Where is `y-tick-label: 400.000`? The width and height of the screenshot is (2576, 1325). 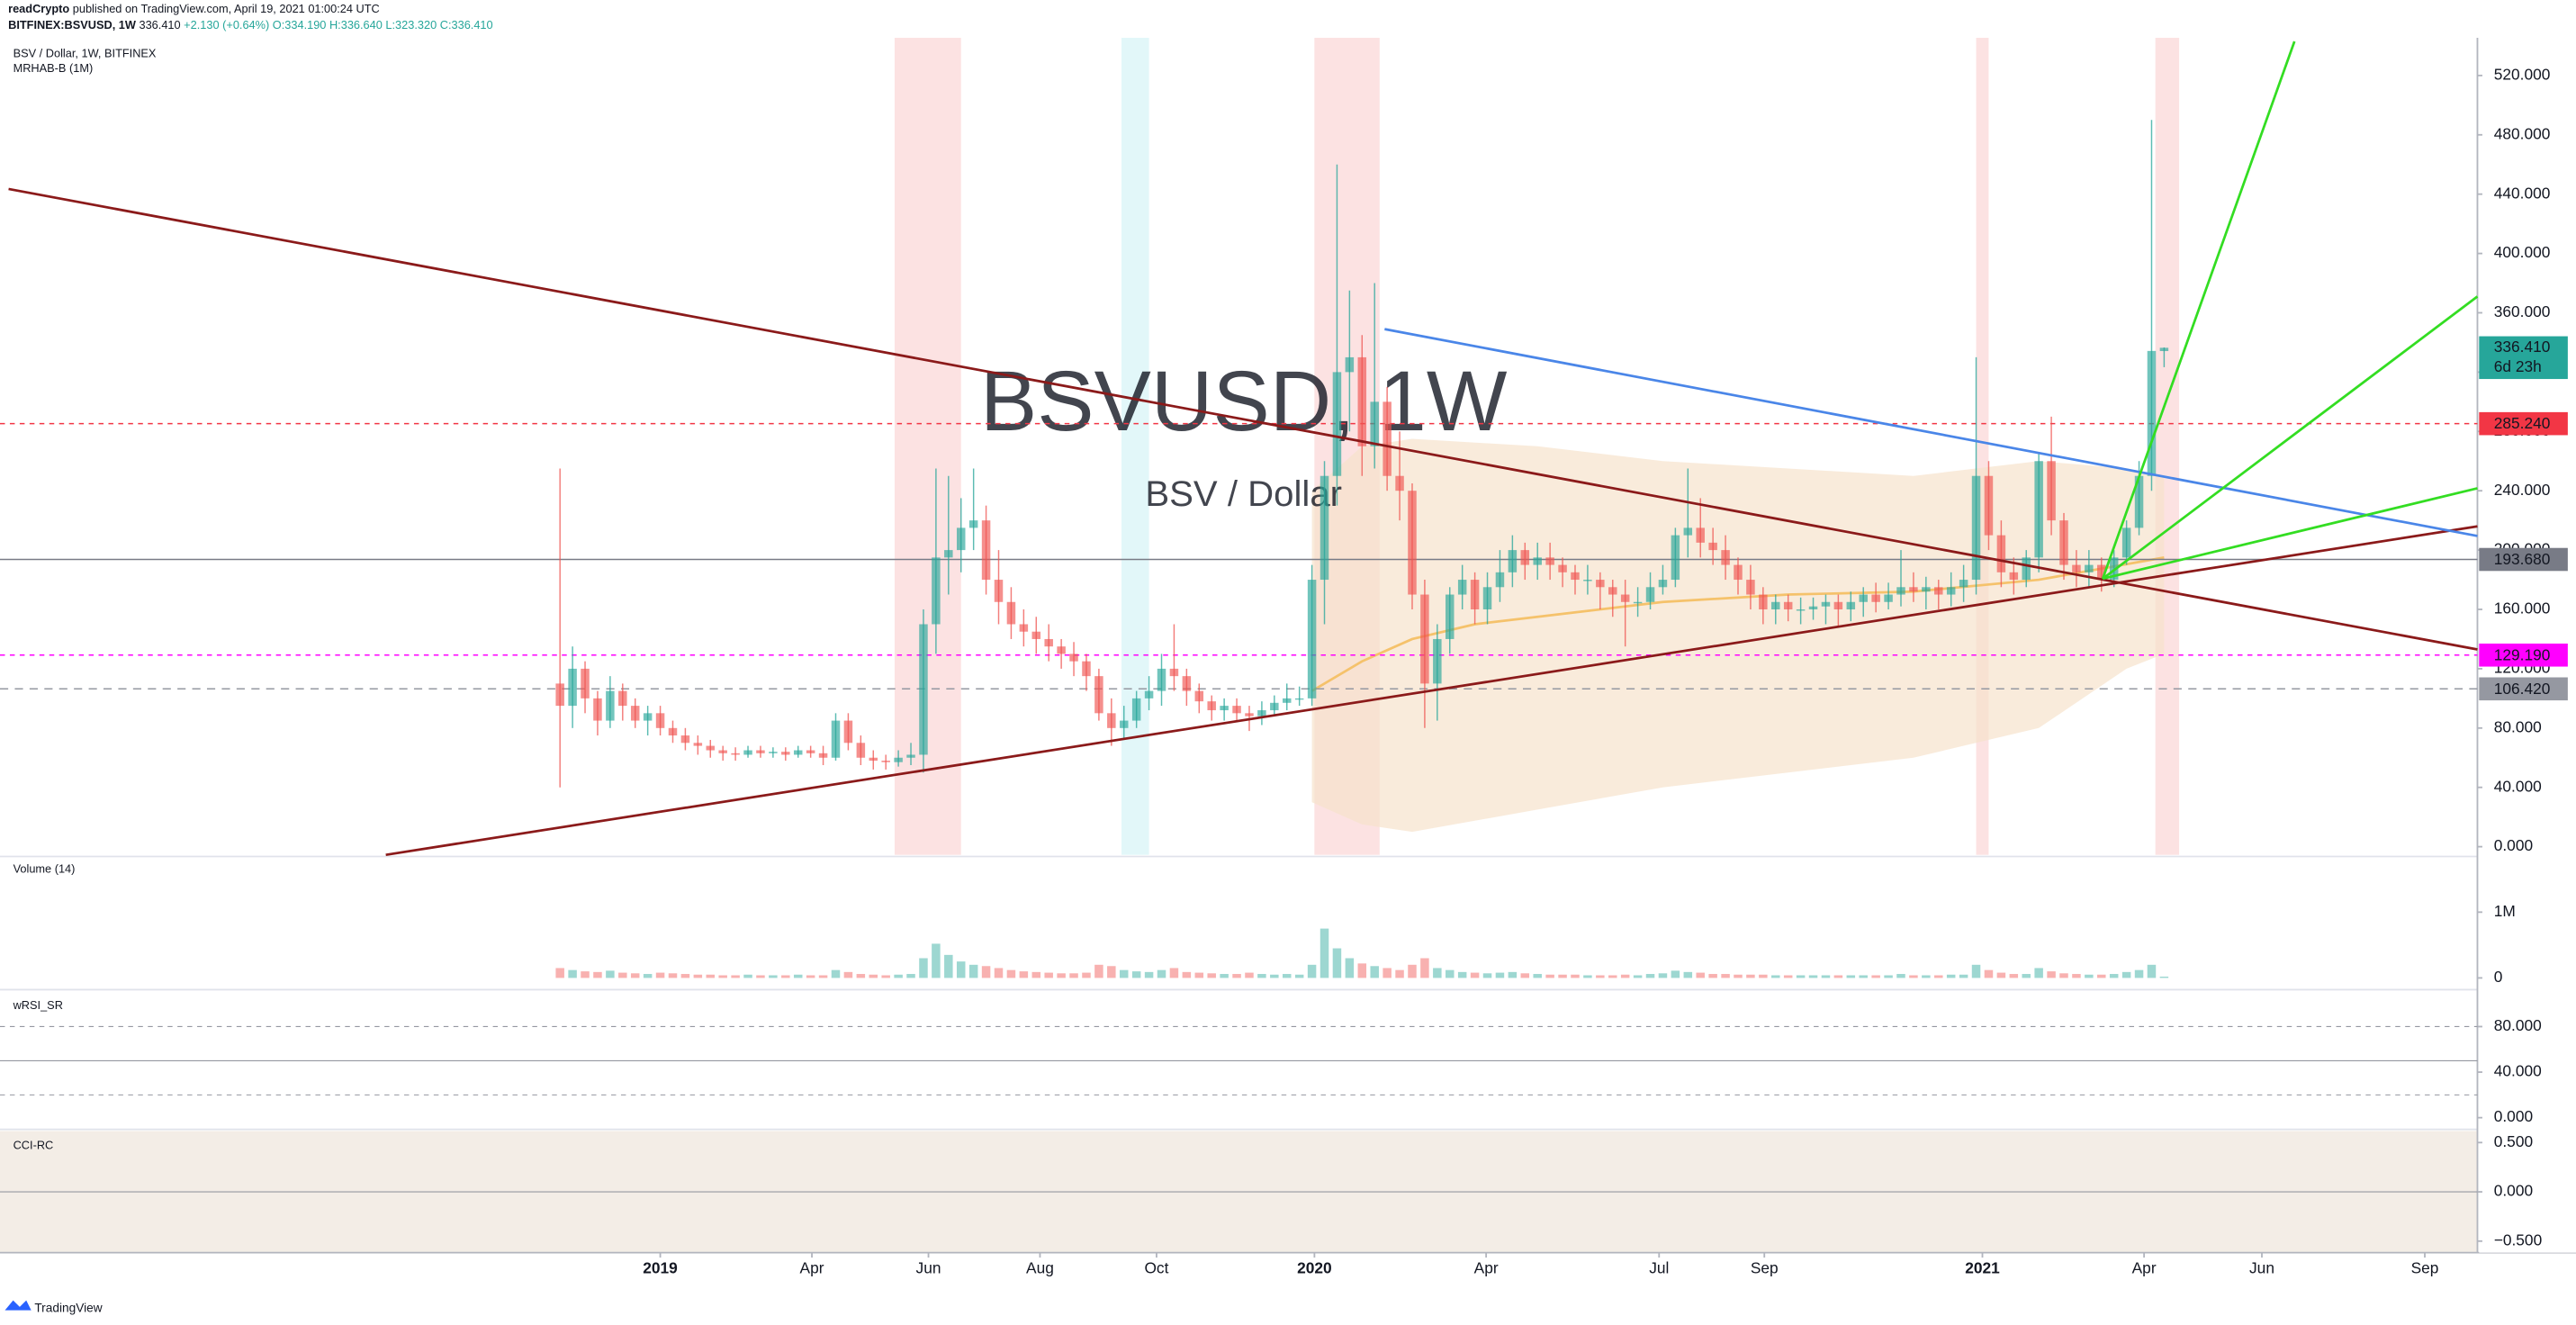
y-tick-label: 400.000 is located at coordinates (2522, 252).